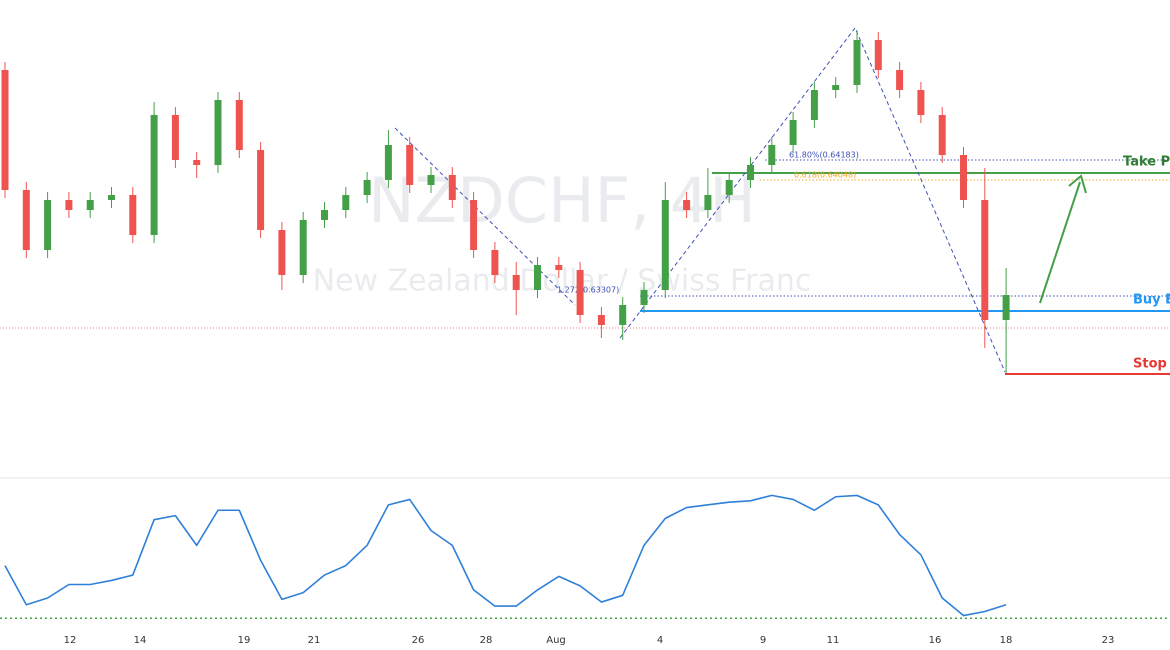 This screenshot has height=650, width=1170. I want to click on time-label: 26, so click(418, 640).